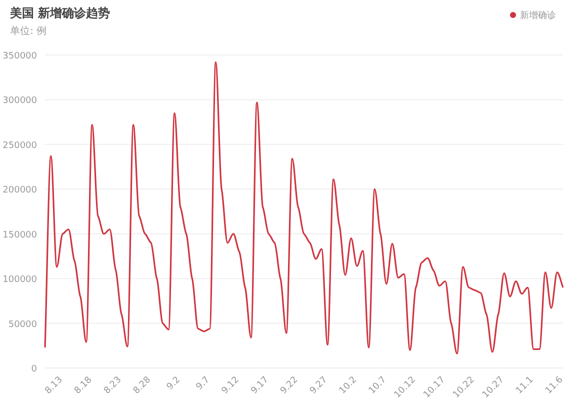 Image resolution: width=580 pixels, height=400 pixels. What do you see at coordinates (59, 13) in the screenshot?
I see `chart-title: 美国 新增确诊趋势` at bounding box center [59, 13].